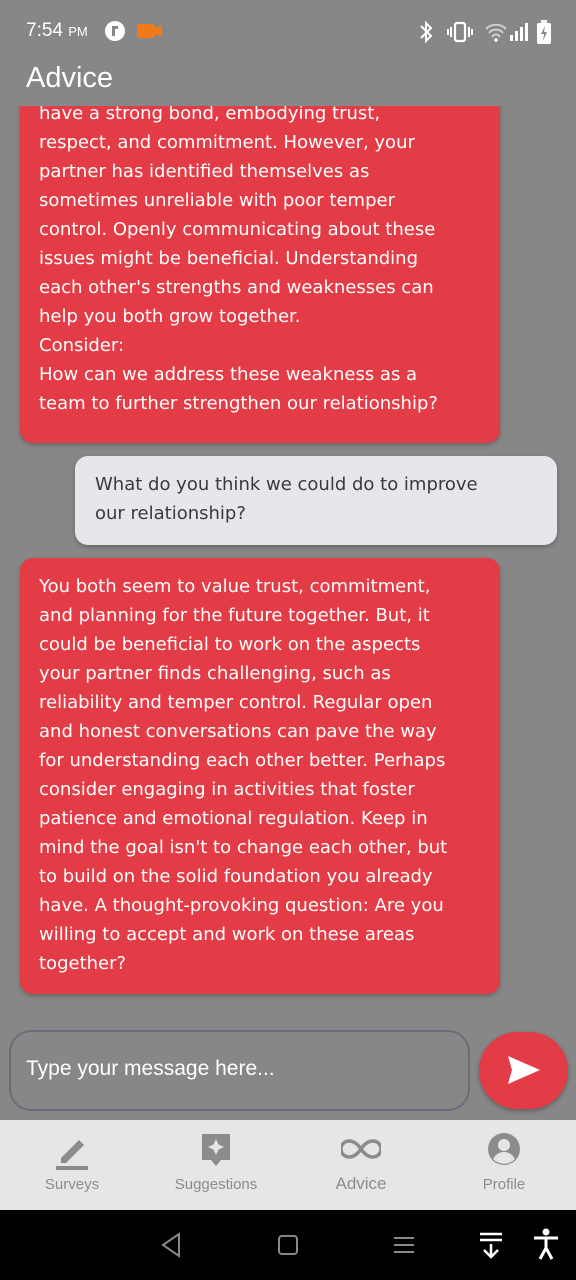 Image resolution: width=576 pixels, height=1280 pixels. Describe the element at coordinates (70, 78) in the screenshot. I see `page-title: Advice` at that location.